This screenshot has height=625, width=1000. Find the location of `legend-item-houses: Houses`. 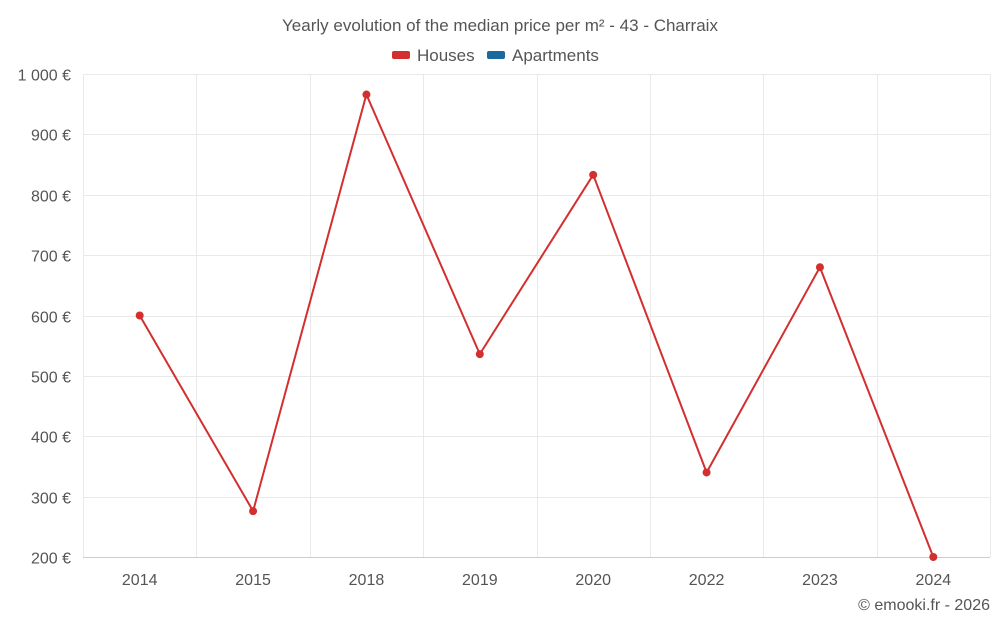

legend-item-houses: Houses is located at coordinates (433, 55).